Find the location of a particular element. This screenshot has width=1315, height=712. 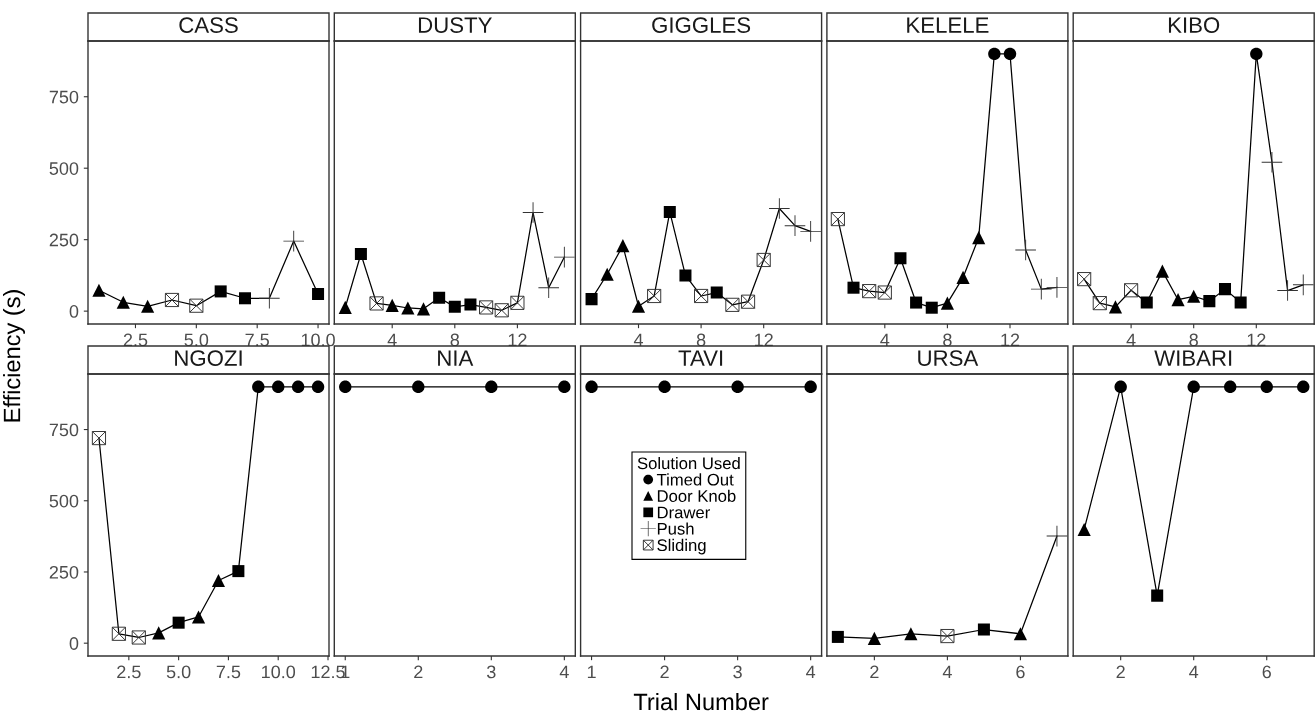

chart-title: GIGGLES is located at coordinates (701, 25).